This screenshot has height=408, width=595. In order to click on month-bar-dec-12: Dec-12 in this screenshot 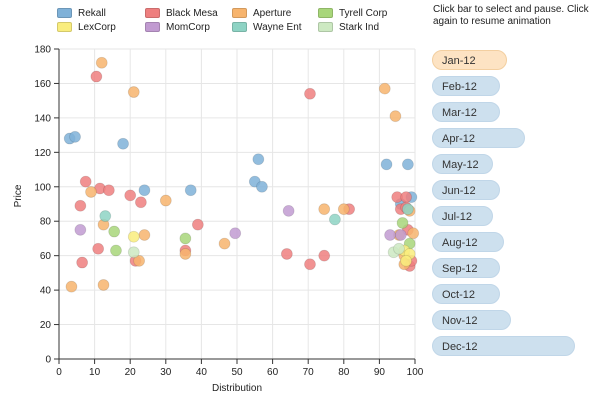, I will do `click(503, 346)`.